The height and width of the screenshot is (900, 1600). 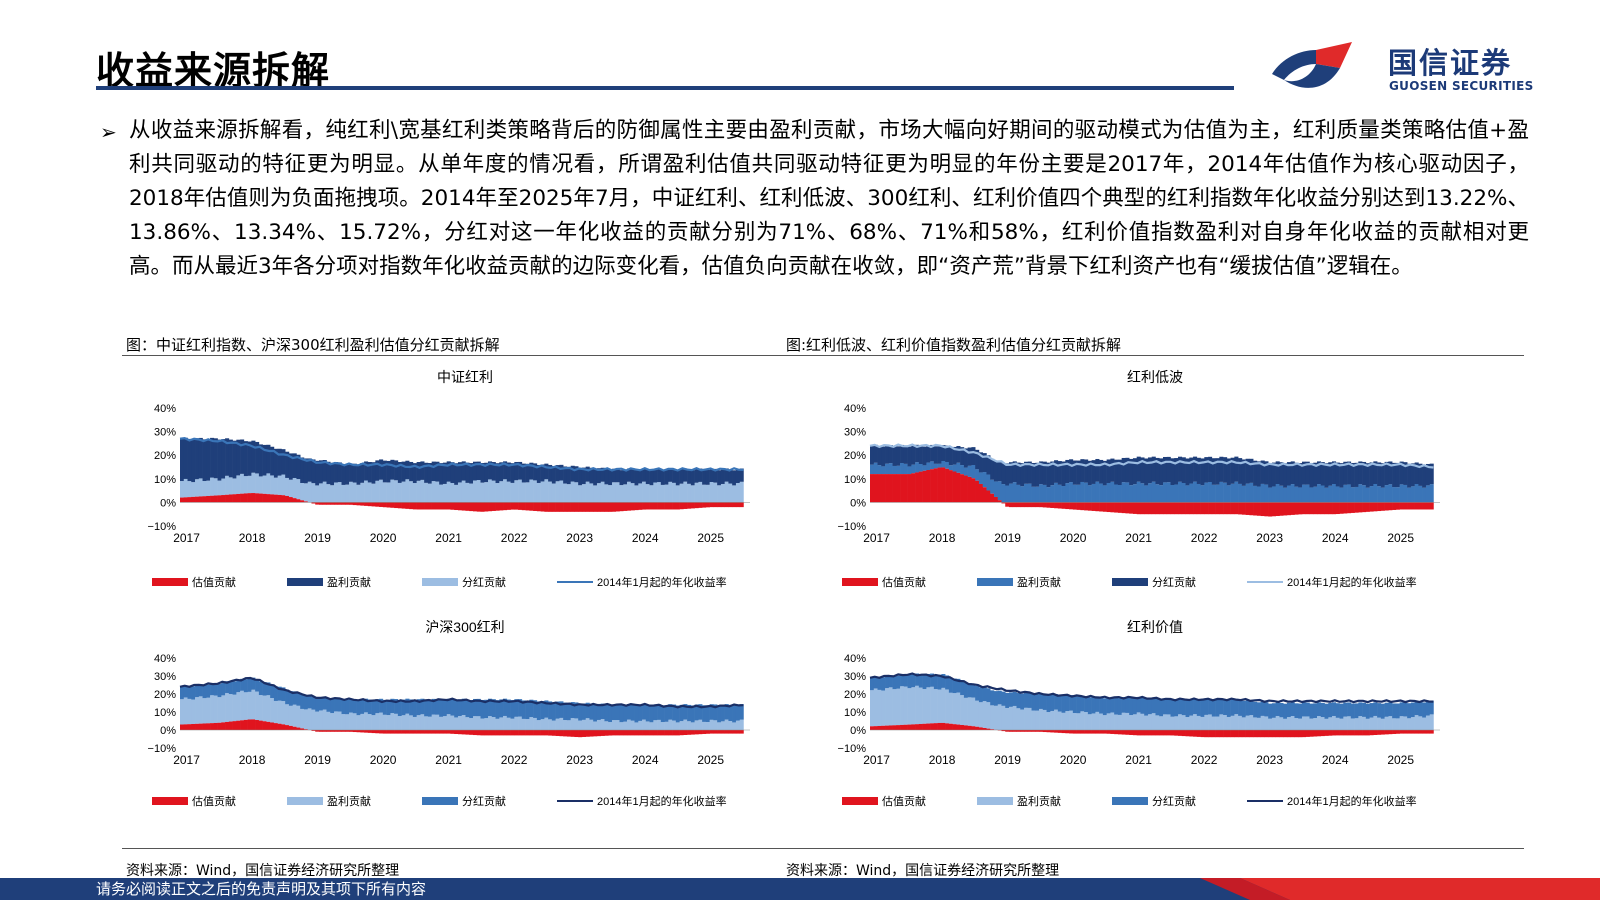 I want to click on legend-label: 2014年1月起的年化收益率, so click(x=1352, y=801).